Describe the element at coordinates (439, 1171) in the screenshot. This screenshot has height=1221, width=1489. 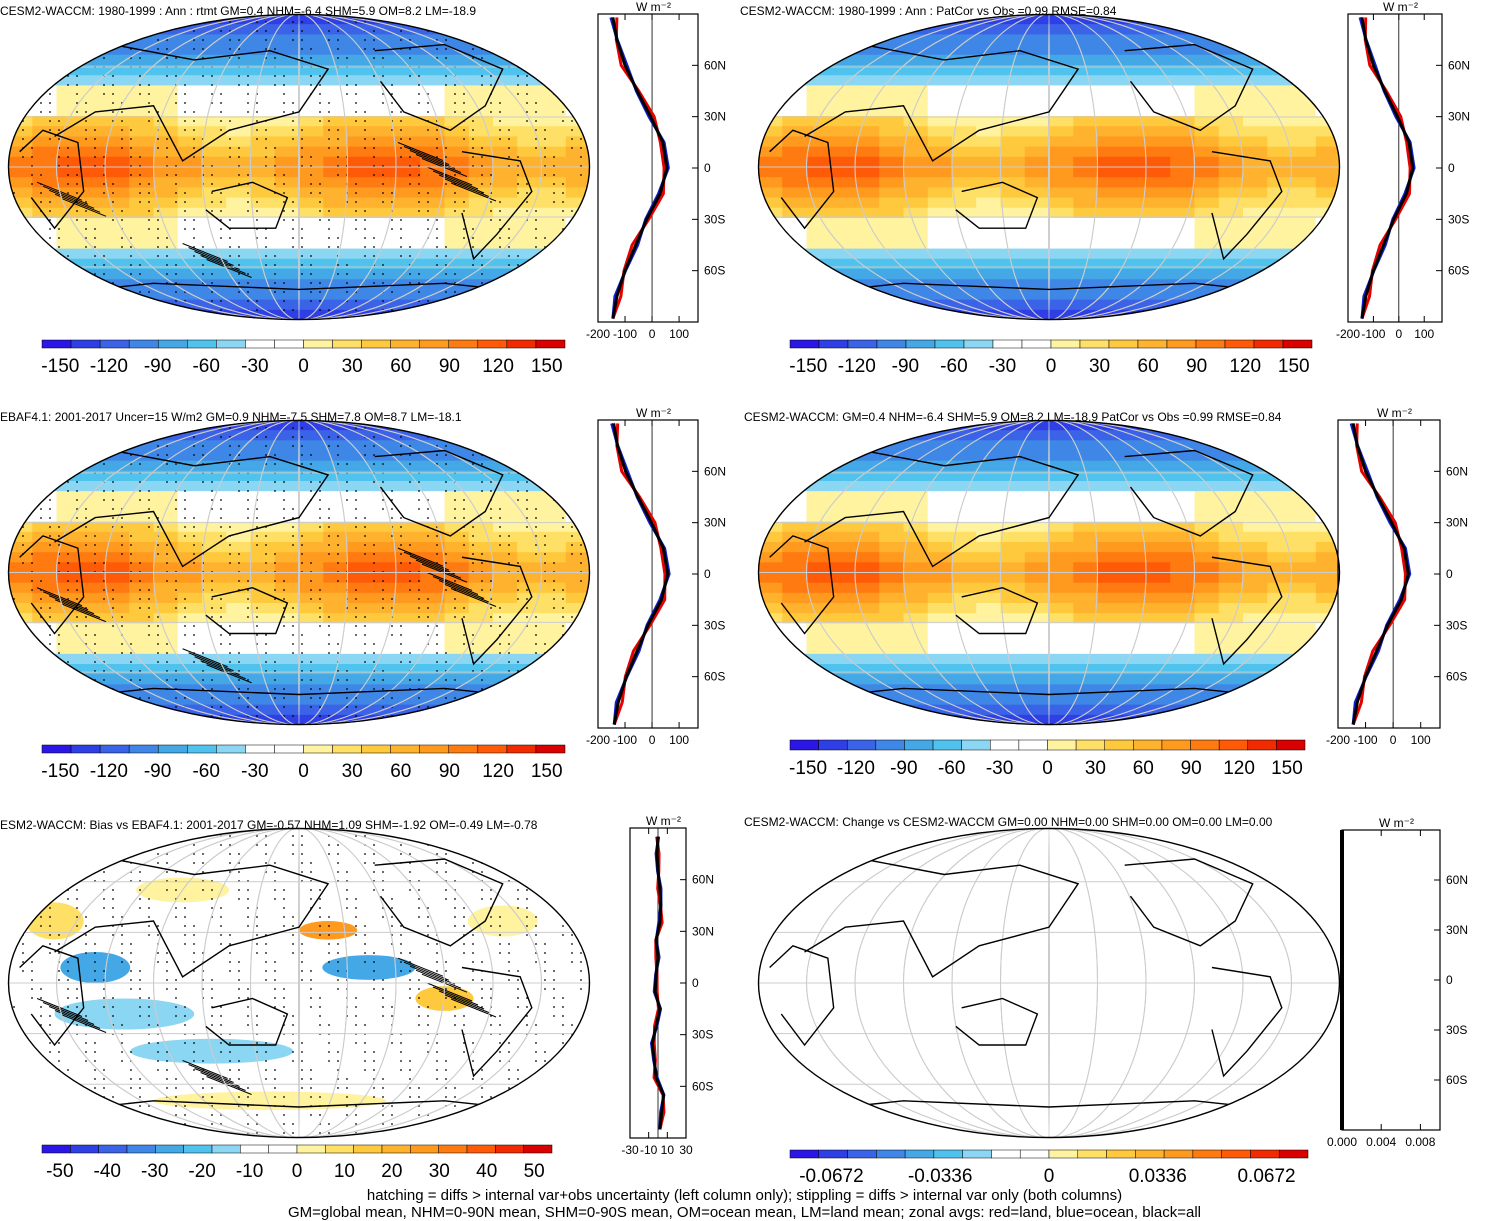
I see `colorbar-tick-label: 30` at that location.